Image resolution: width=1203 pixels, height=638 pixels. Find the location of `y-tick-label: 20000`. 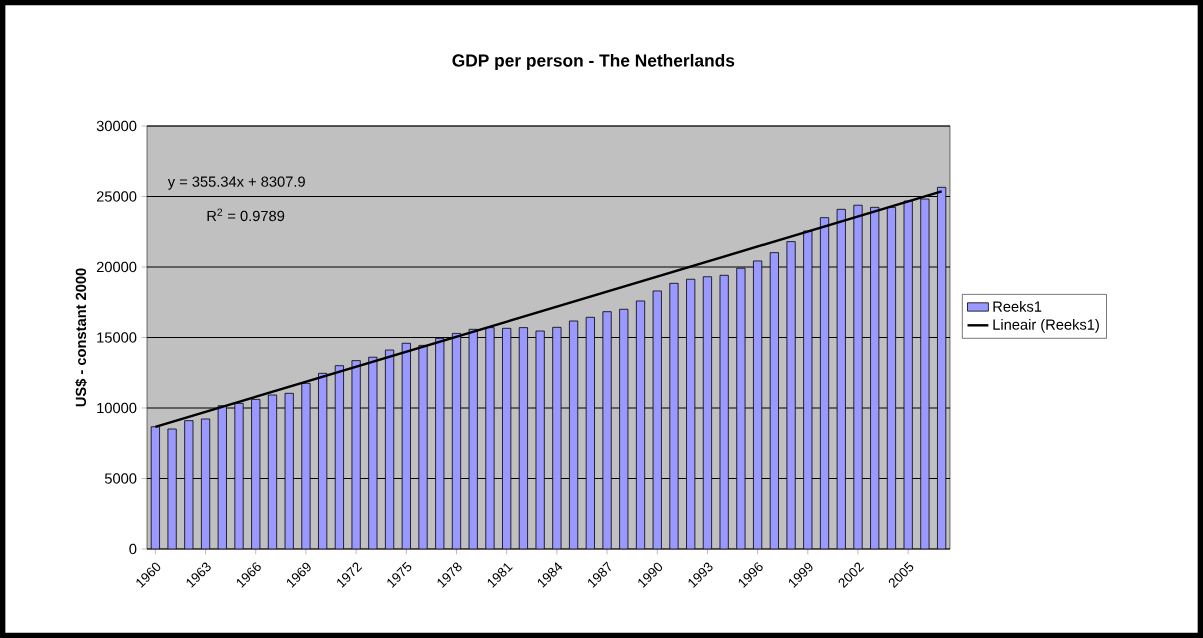

y-tick-label: 20000 is located at coordinates (116, 267).